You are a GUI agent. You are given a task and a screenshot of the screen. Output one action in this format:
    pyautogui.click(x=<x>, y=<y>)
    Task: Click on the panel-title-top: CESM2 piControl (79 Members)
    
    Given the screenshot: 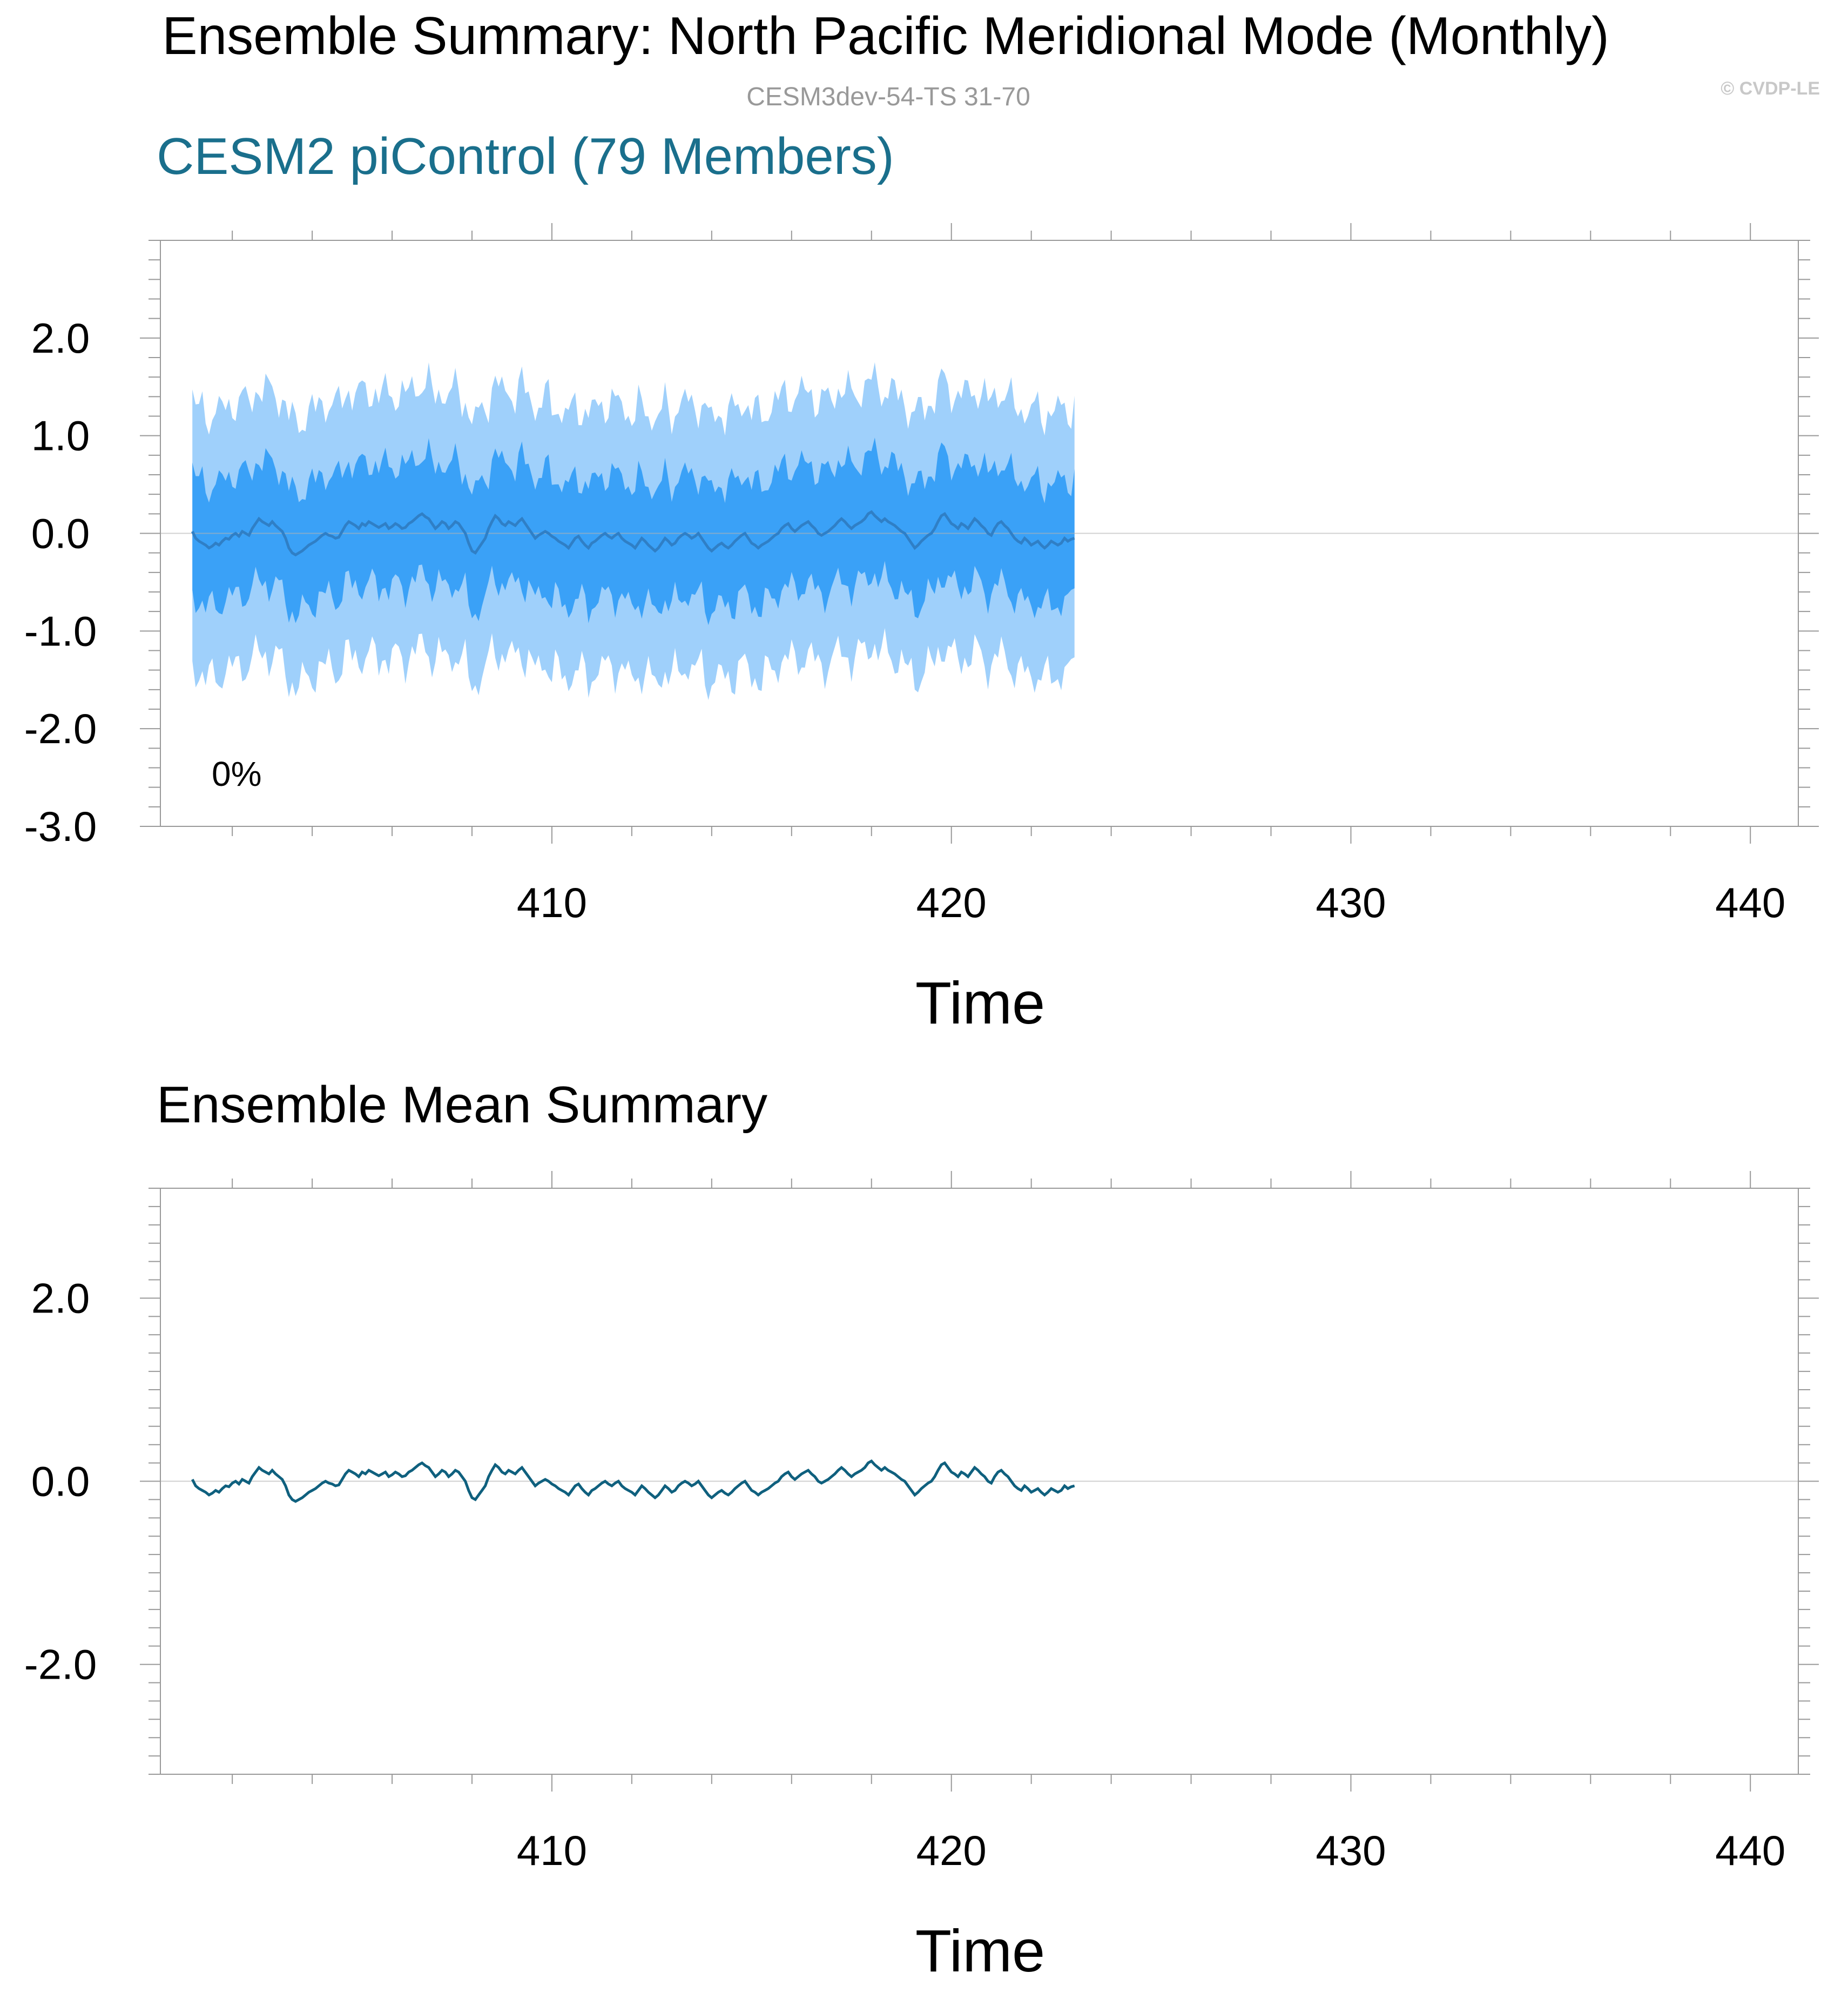 What is the action you would take?
    pyautogui.click(x=525, y=156)
    